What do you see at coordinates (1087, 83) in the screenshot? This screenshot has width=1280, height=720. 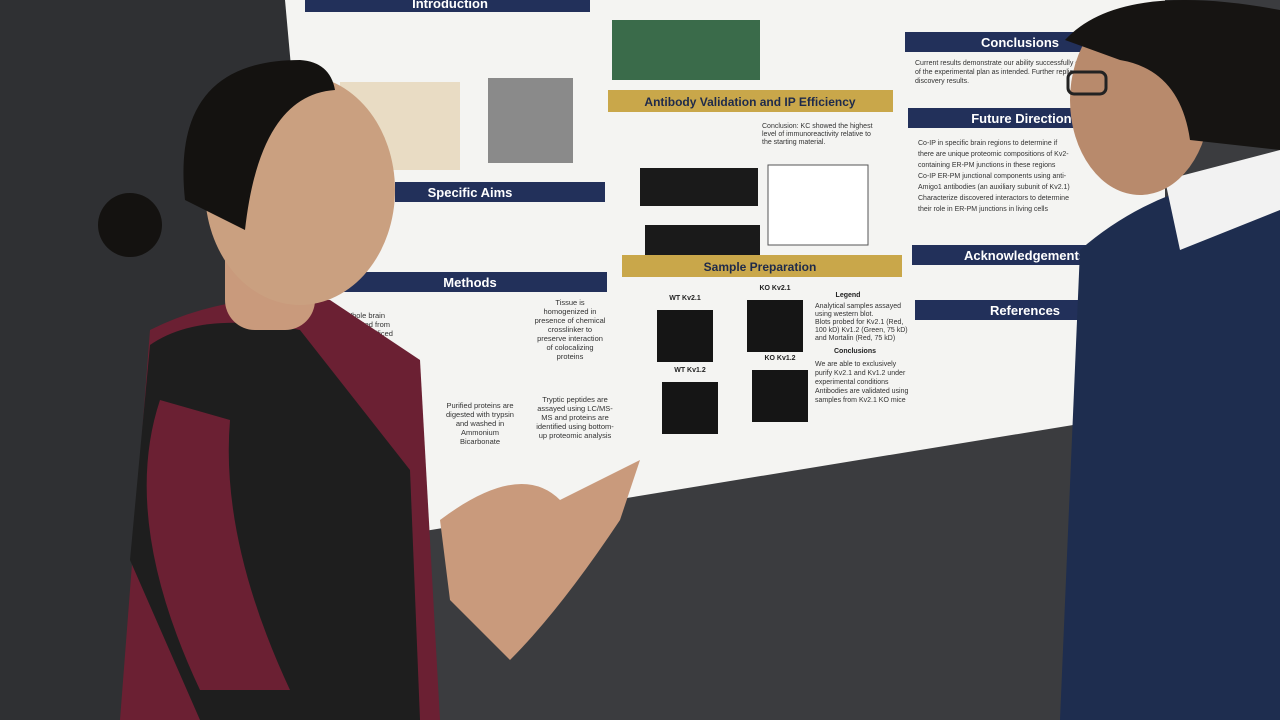 I see `glasses` at bounding box center [1087, 83].